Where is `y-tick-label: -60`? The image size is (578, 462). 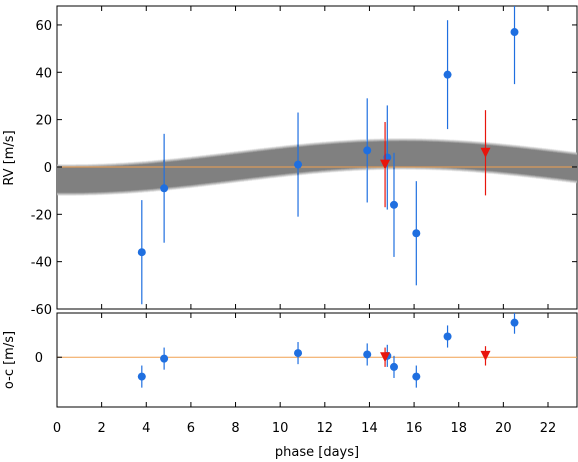
y-tick-label: -60 is located at coordinates (41, 310).